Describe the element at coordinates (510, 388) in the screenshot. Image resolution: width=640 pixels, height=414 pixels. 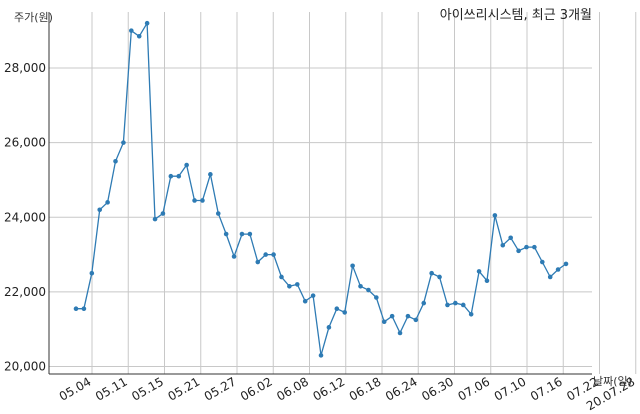
I see `x-tick-label: 07.10` at that location.